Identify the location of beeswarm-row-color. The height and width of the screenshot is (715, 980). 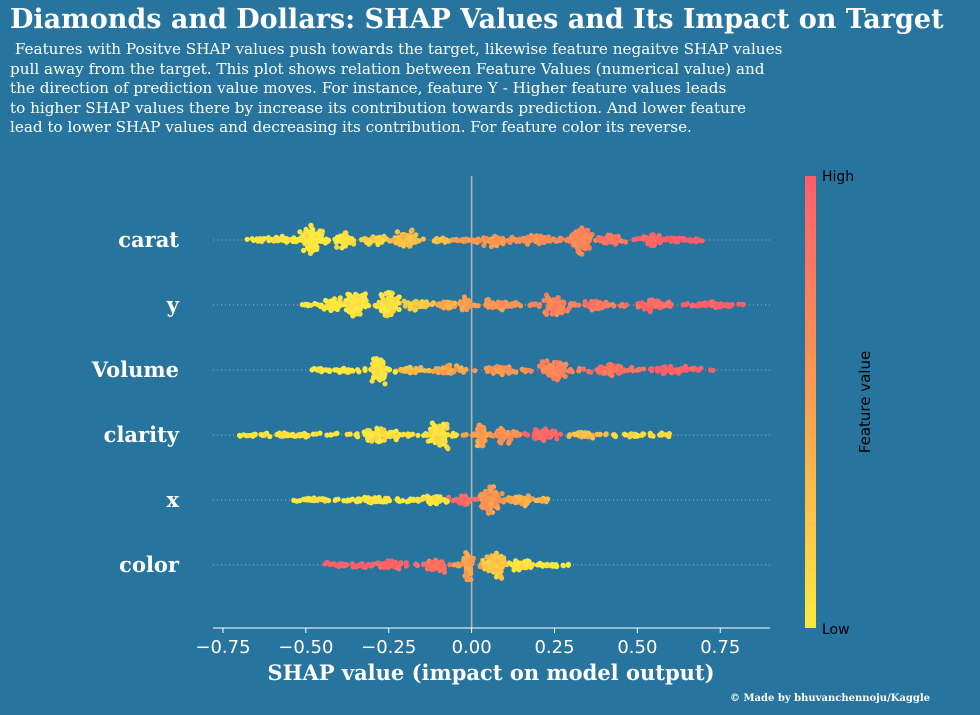
(447, 566).